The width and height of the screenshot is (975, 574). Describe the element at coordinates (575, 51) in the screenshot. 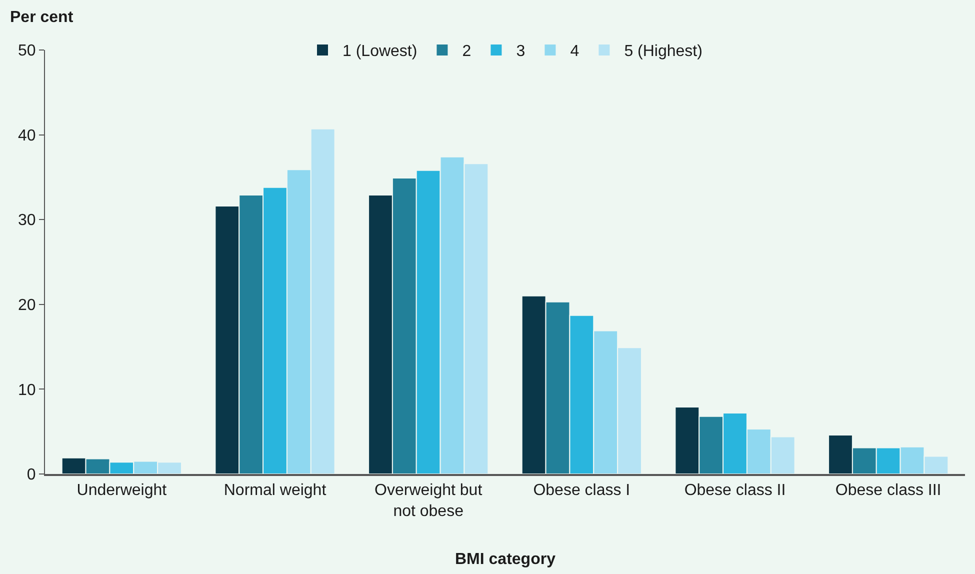

I see `legend-label: 4` at that location.